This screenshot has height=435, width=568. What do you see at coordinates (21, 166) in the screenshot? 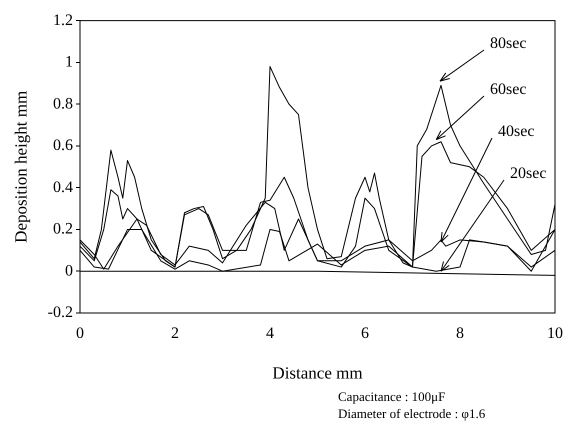
I see `y-axis-title: Deposition height mm` at bounding box center [21, 166].